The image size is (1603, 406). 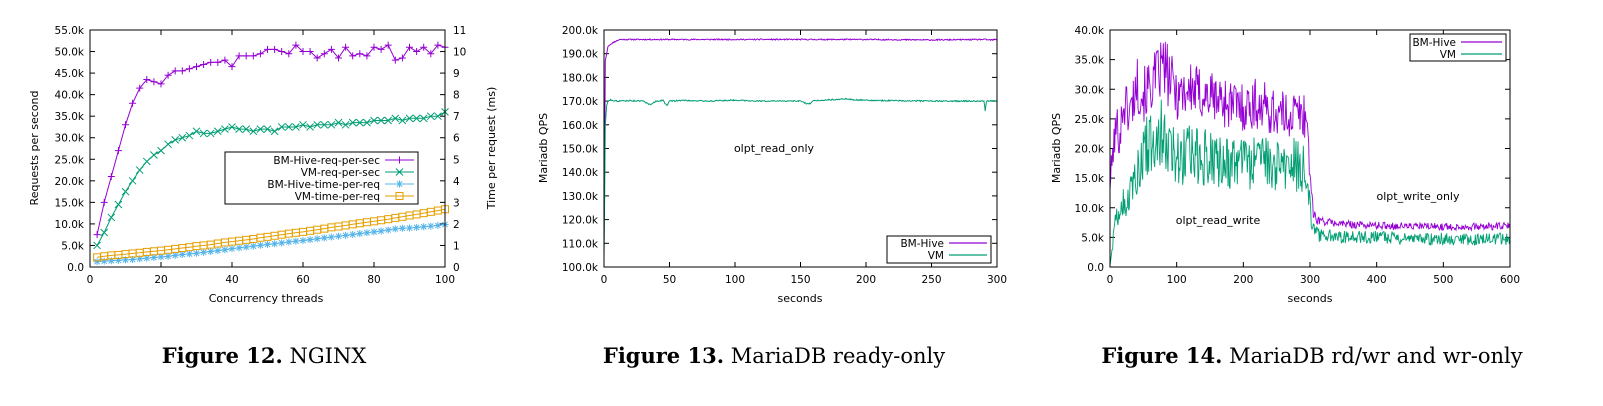 What do you see at coordinates (456, 182) in the screenshot?
I see `y2-tick-label: 4` at bounding box center [456, 182].